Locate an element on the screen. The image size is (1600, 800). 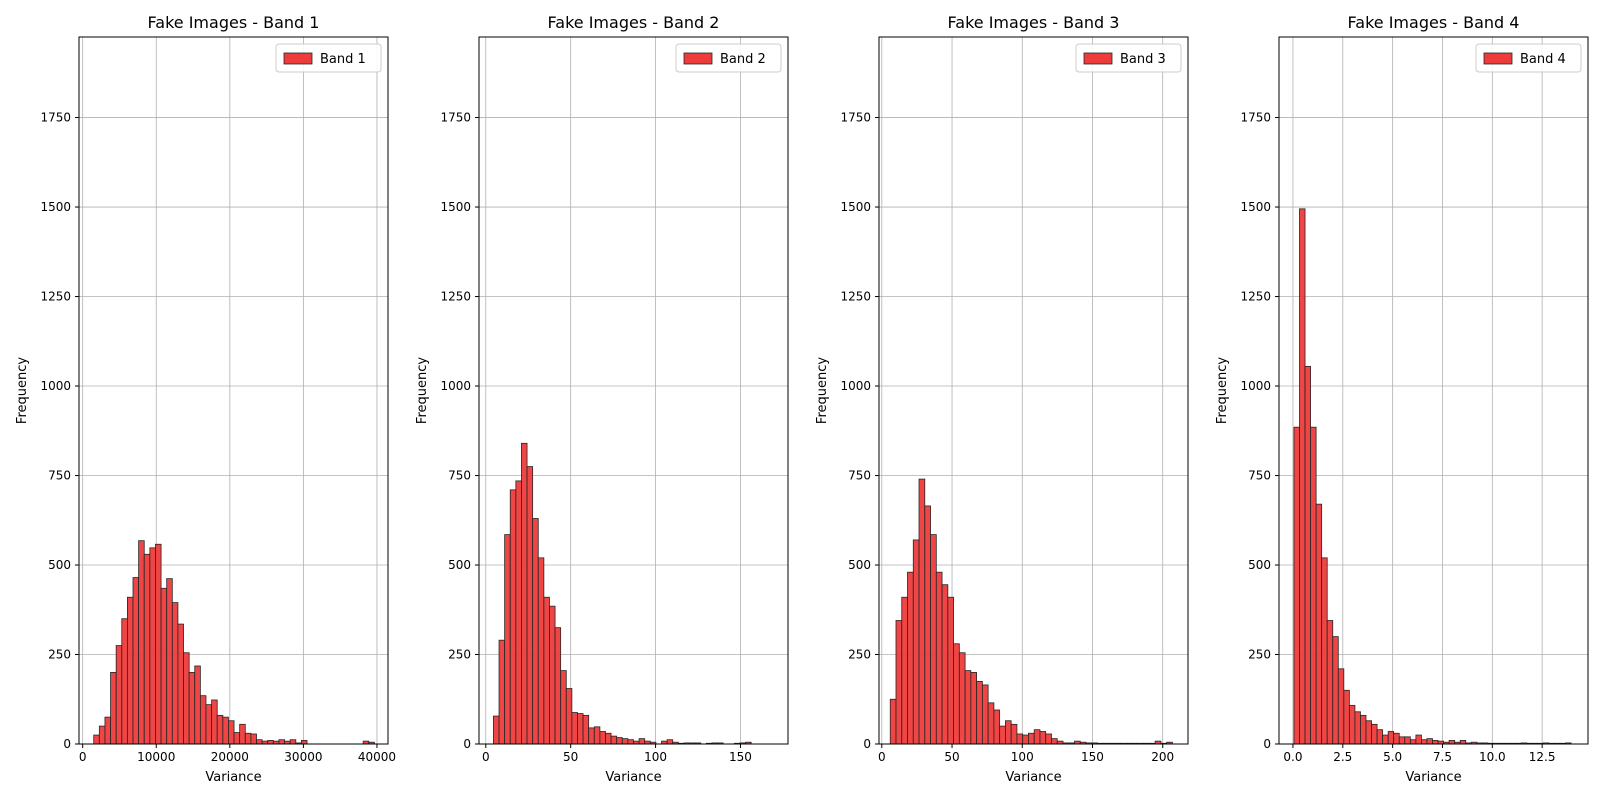
legend-label: Band 4 is located at coordinates (1543, 59).